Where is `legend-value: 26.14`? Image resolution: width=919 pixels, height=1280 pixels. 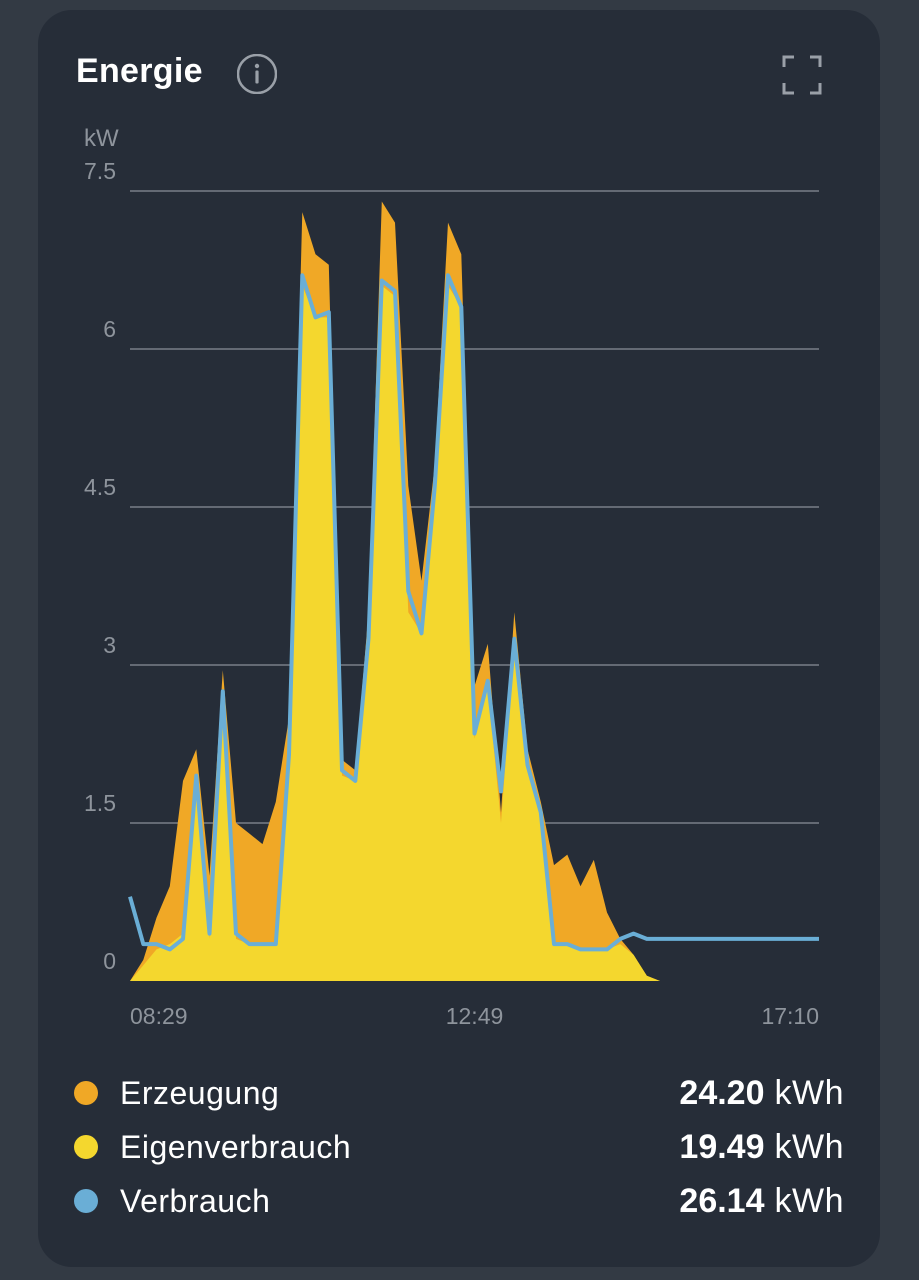 legend-value: 26.14 is located at coordinates (722, 1200).